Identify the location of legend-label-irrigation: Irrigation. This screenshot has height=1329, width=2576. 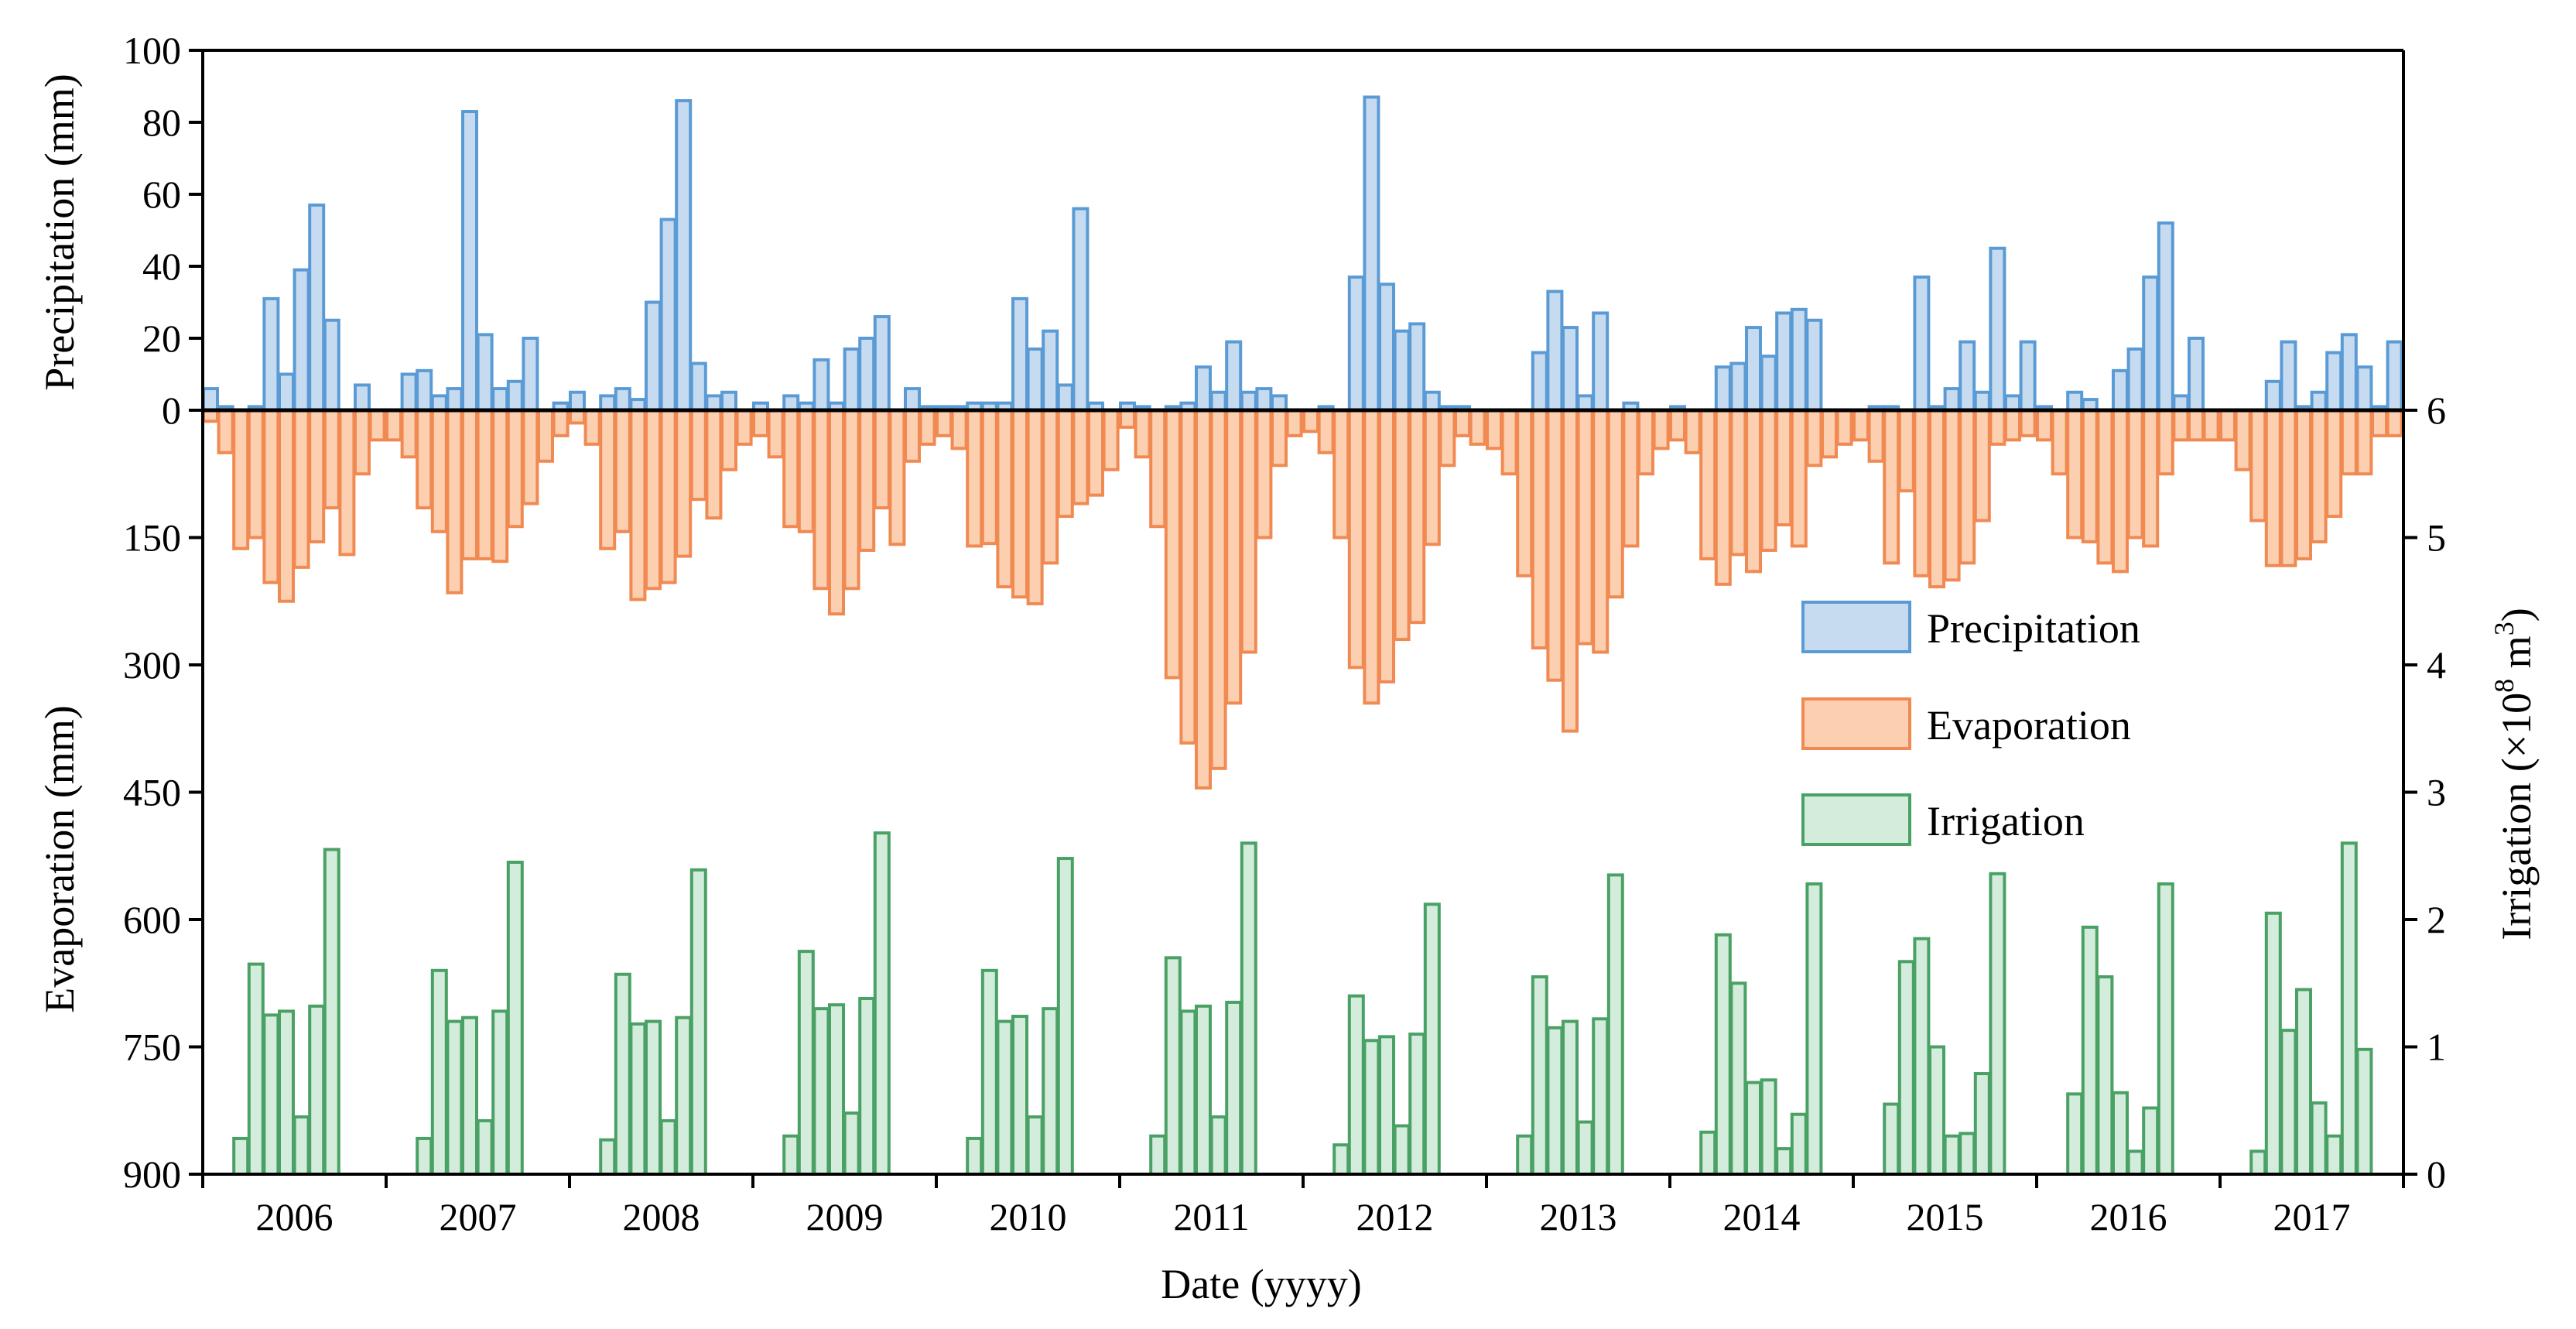
(2006, 821).